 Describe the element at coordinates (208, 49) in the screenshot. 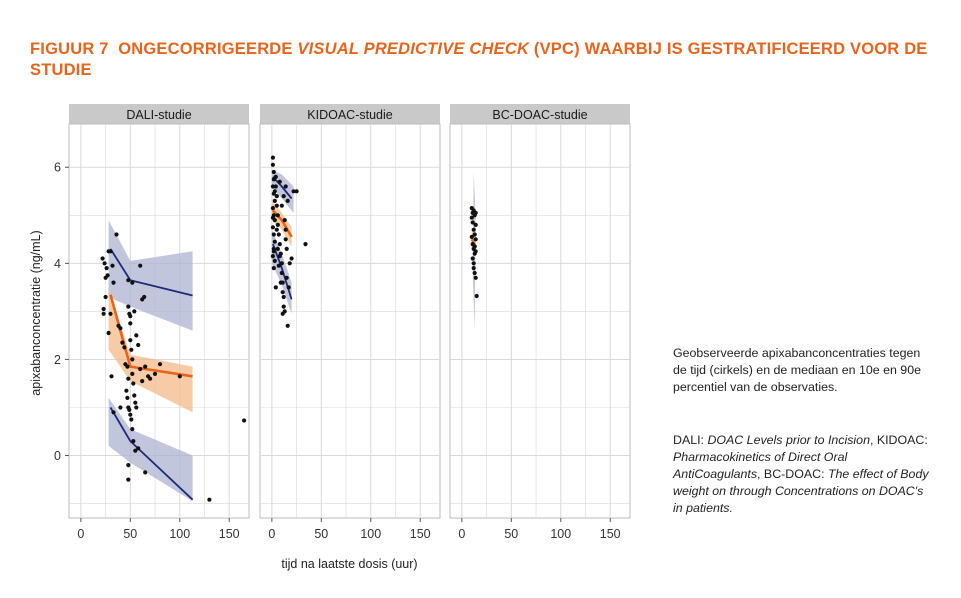

I see `figure-title-pre: ONGECORRIGEERDE` at that location.